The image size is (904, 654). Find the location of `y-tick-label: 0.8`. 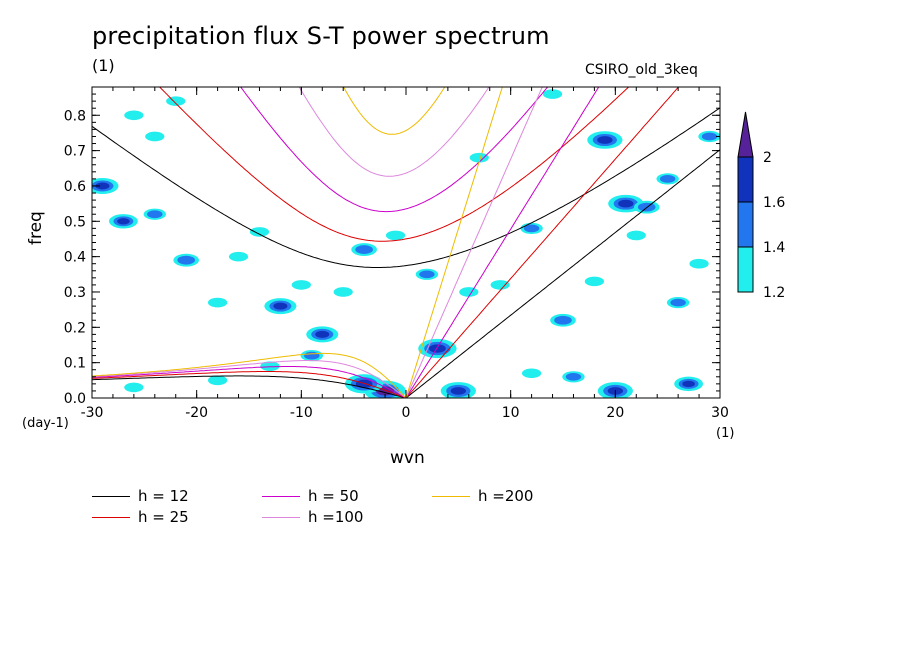

y-tick-label: 0.8 is located at coordinates (75, 116).